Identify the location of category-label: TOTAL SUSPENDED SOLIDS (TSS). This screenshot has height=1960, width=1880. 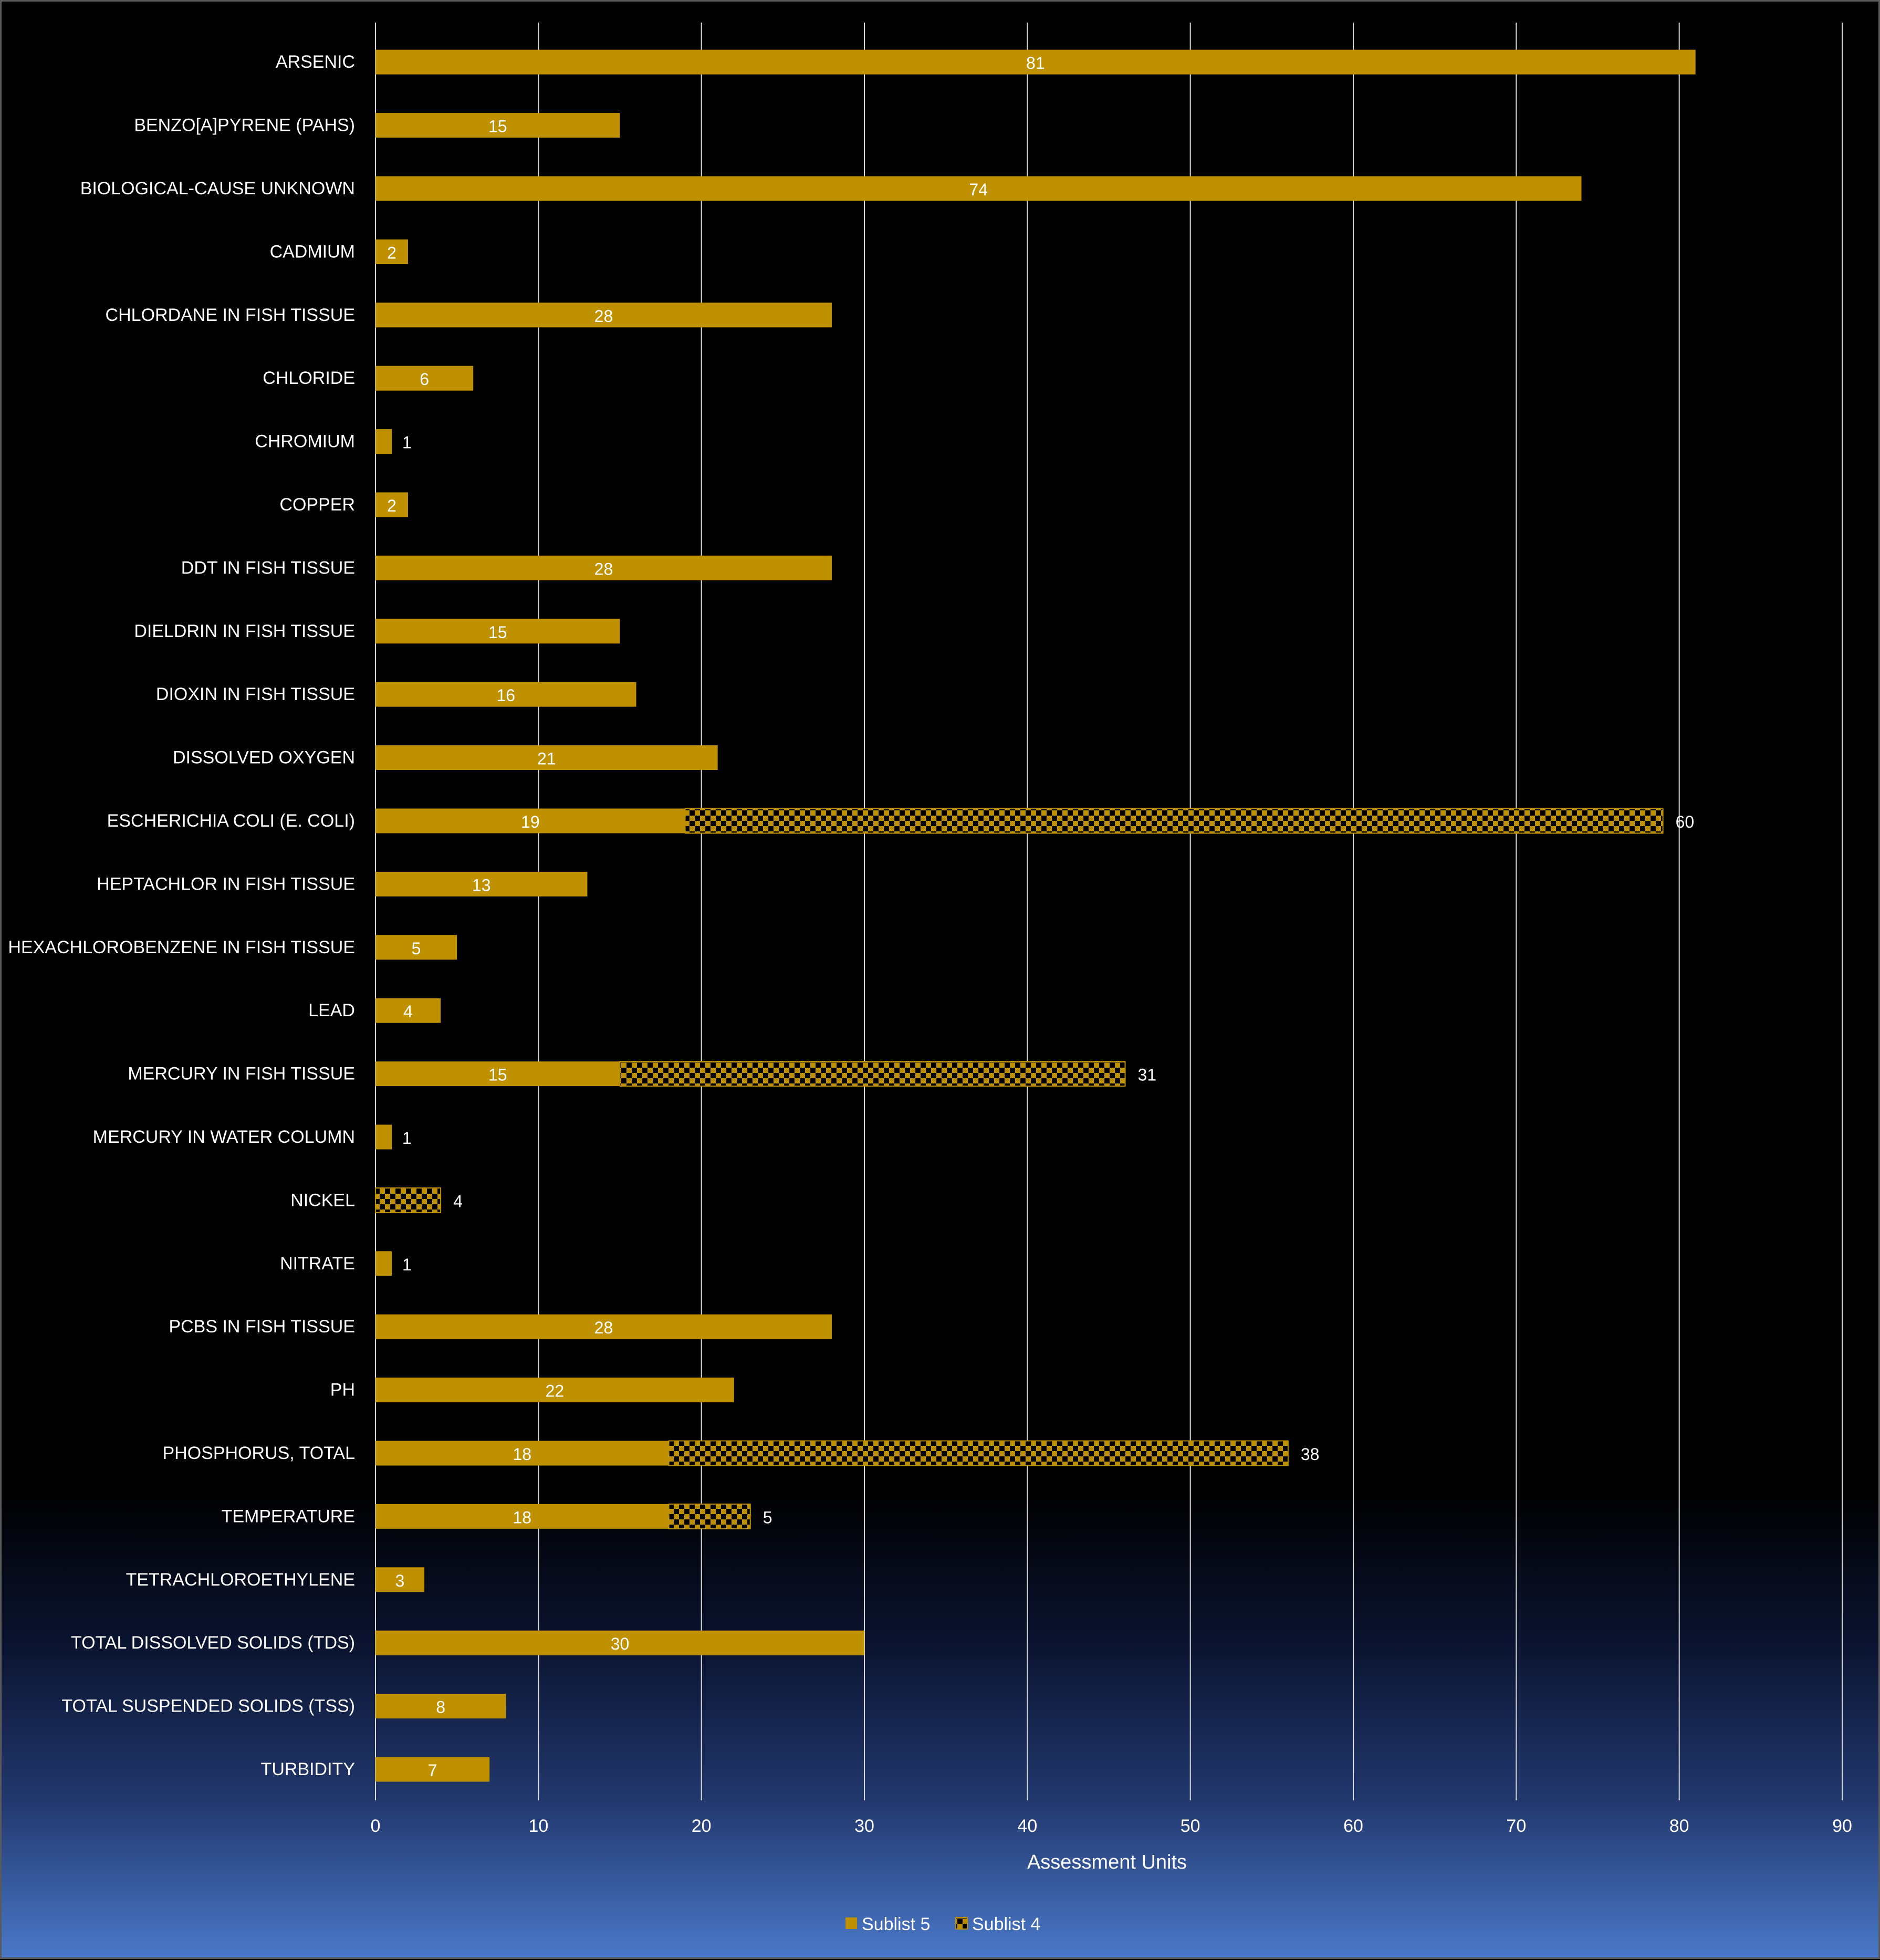
(208, 1706).